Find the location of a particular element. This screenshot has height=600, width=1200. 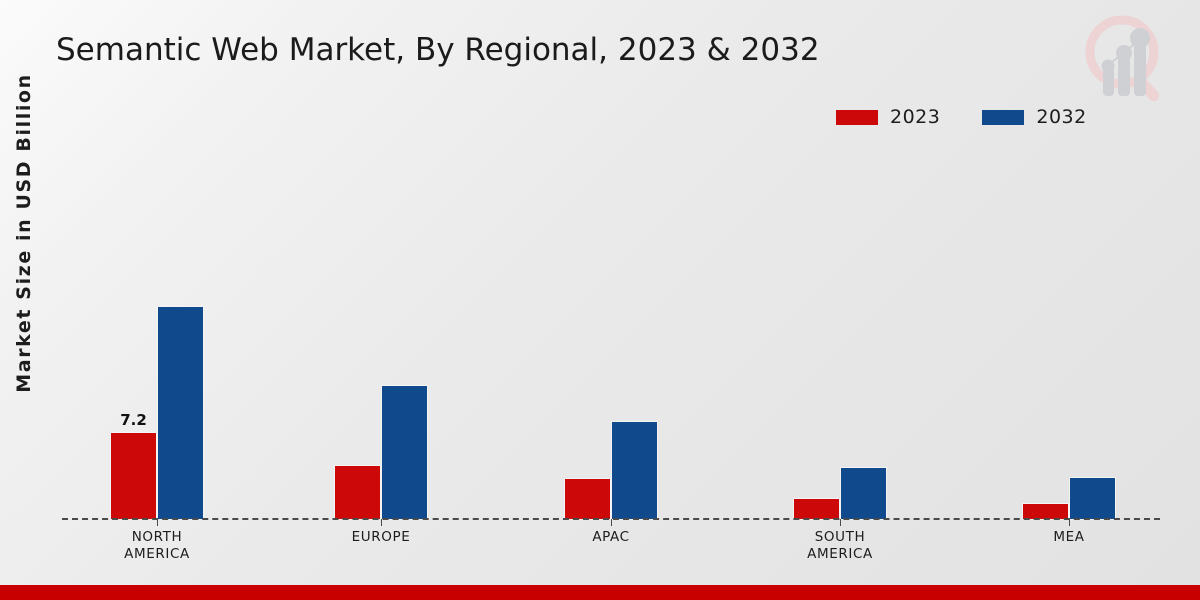

footer-accent-bar is located at coordinates (600, 592).